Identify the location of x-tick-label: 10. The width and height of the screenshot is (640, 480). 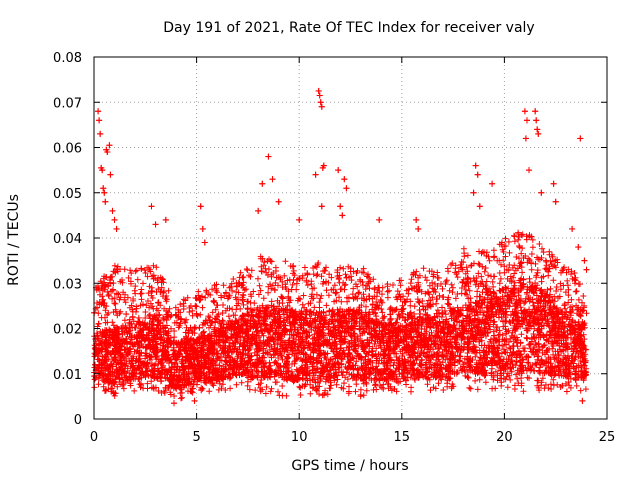
(299, 437).